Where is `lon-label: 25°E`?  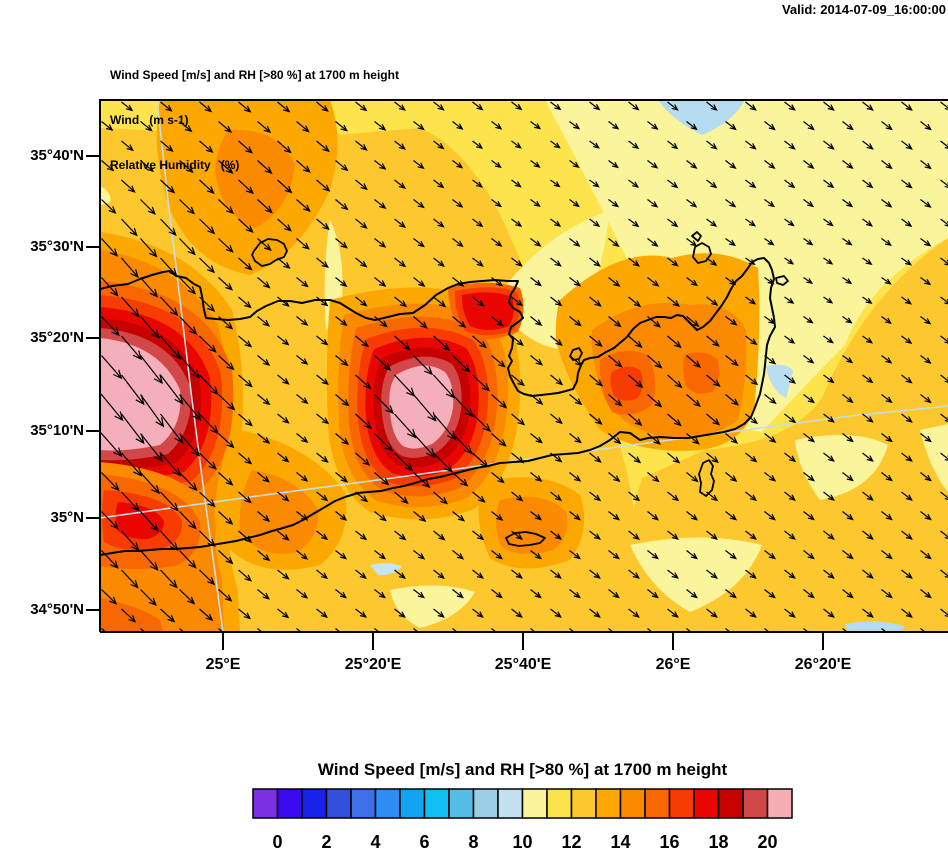 lon-label: 25°E is located at coordinates (223, 664).